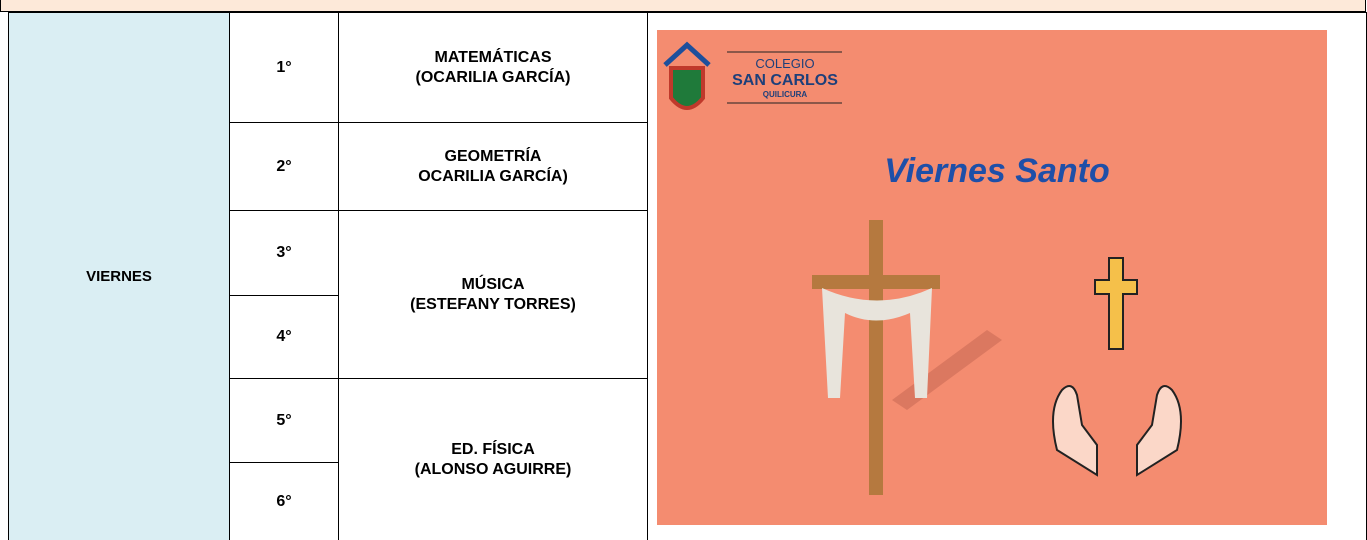 The height and width of the screenshot is (540, 1367). I want to click on subject-cell: ED. FÍSICA (ALONSO AGUIRRE), so click(492, 459).